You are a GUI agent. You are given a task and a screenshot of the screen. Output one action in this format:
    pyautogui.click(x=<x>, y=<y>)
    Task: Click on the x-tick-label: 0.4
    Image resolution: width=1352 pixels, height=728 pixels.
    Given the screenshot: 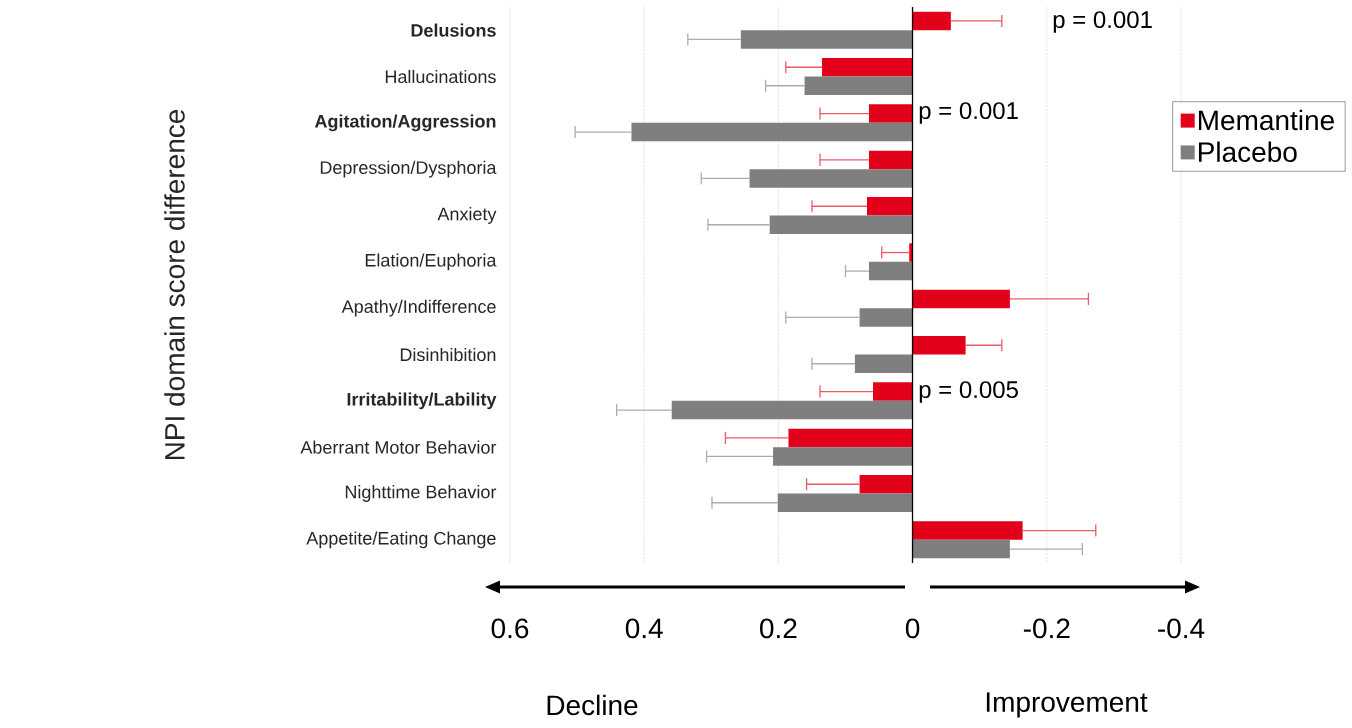 What is the action you would take?
    pyautogui.click(x=644, y=628)
    